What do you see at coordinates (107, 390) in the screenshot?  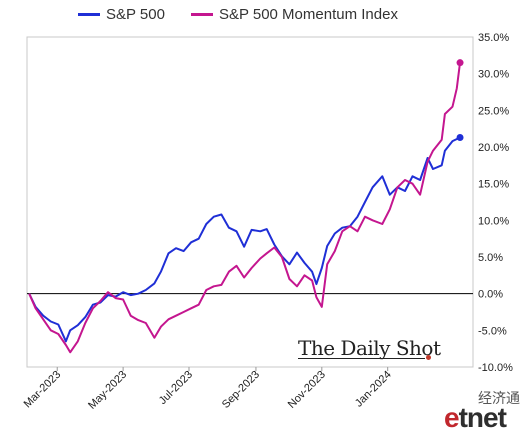 I see `x-tick-label: May-2023` at bounding box center [107, 390].